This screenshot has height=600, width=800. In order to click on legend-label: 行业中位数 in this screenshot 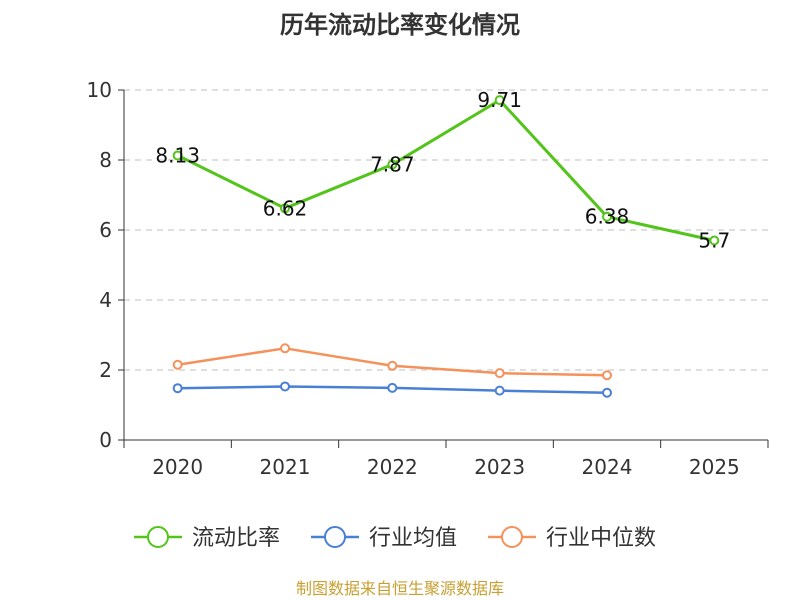, I will do `click(601, 538)`.